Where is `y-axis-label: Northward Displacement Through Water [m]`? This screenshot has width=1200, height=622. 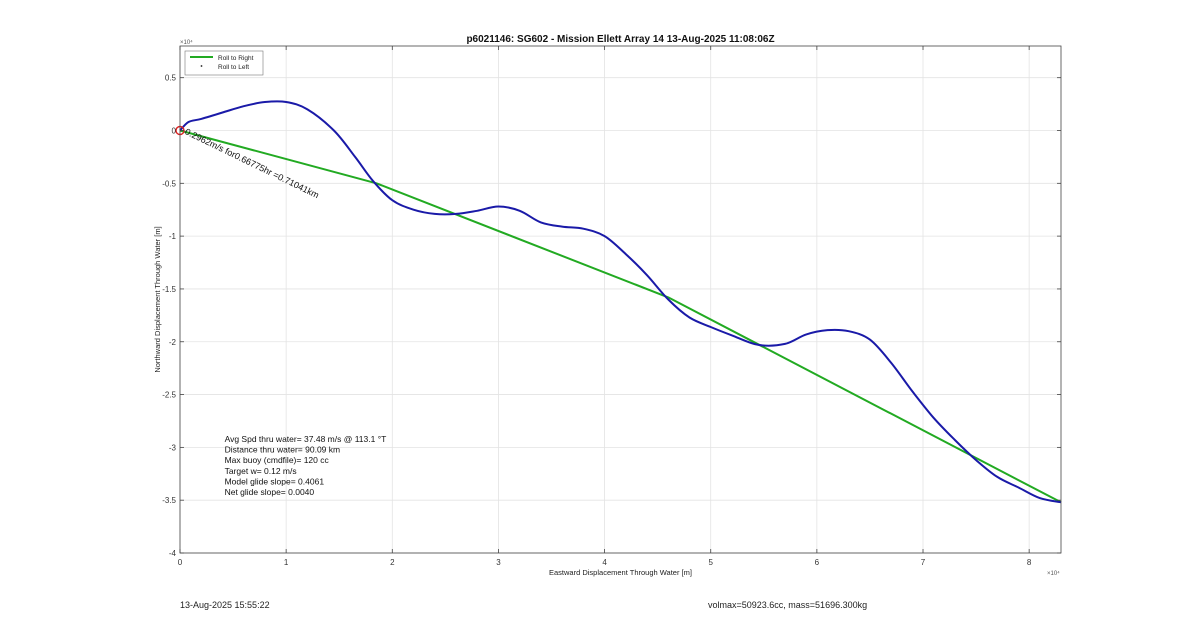 y-axis-label: Northward Displacement Through Water [m] is located at coordinates (157, 299).